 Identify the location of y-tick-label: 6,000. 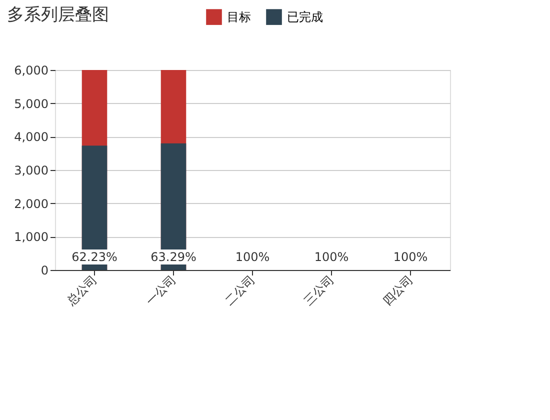
(31, 71).